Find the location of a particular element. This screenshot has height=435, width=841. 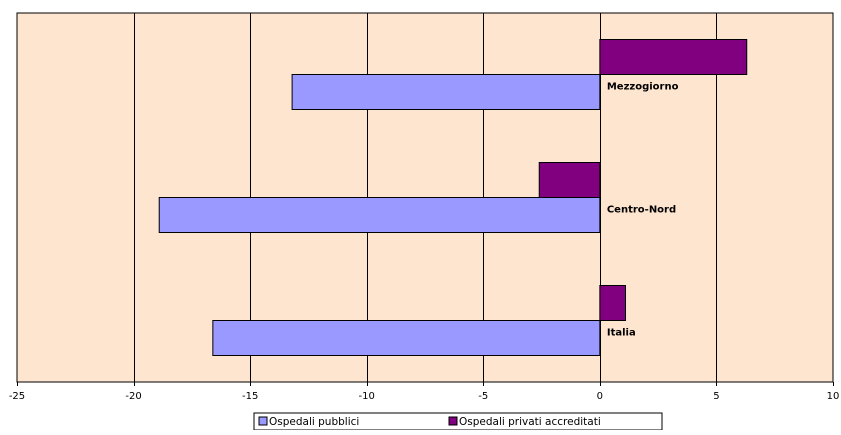

category-label: Centro-Nord is located at coordinates (641, 210).